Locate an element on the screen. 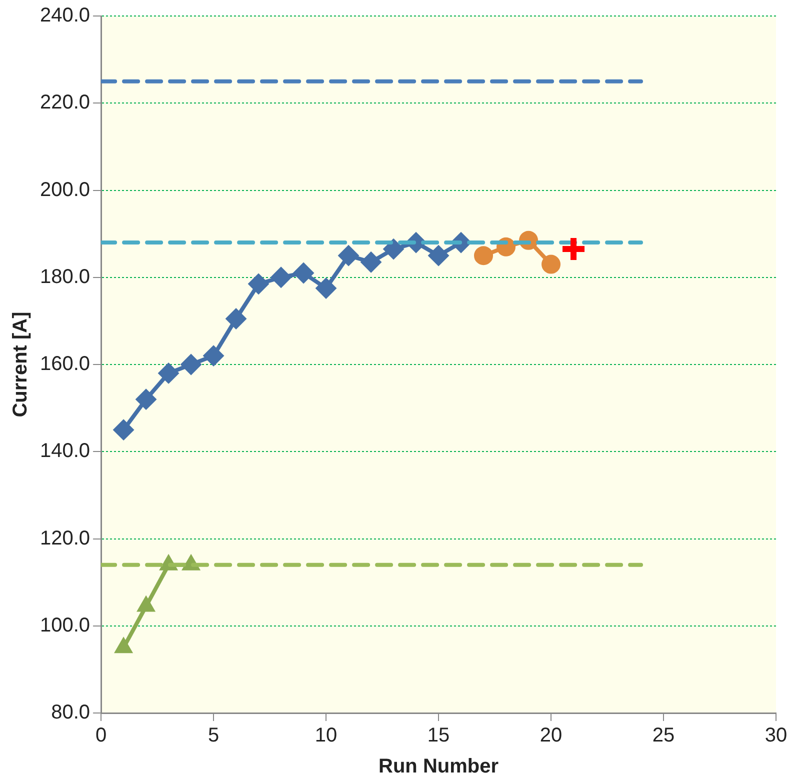  x-tick-label: 30 is located at coordinates (776, 735).